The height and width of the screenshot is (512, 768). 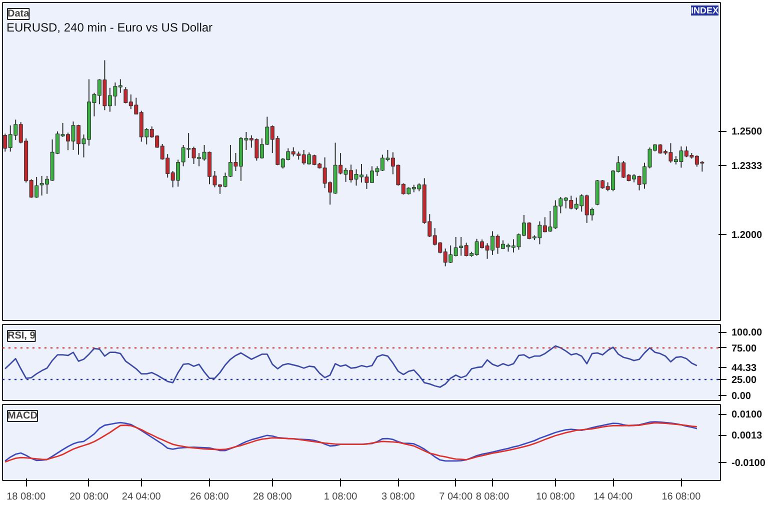 What do you see at coordinates (747, 132) in the screenshot?
I see `y-tick-label: 1.2500` at bounding box center [747, 132].